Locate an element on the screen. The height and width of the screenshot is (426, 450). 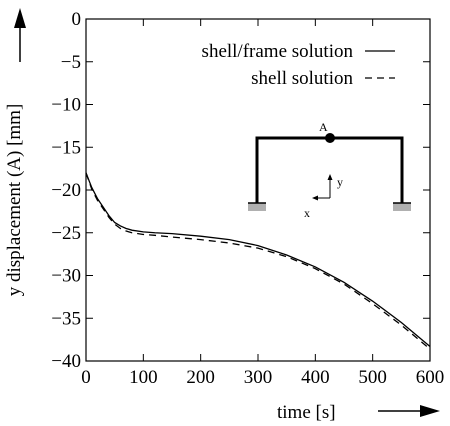
legend-label-shell: shell solution is located at coordinates (302, 78).